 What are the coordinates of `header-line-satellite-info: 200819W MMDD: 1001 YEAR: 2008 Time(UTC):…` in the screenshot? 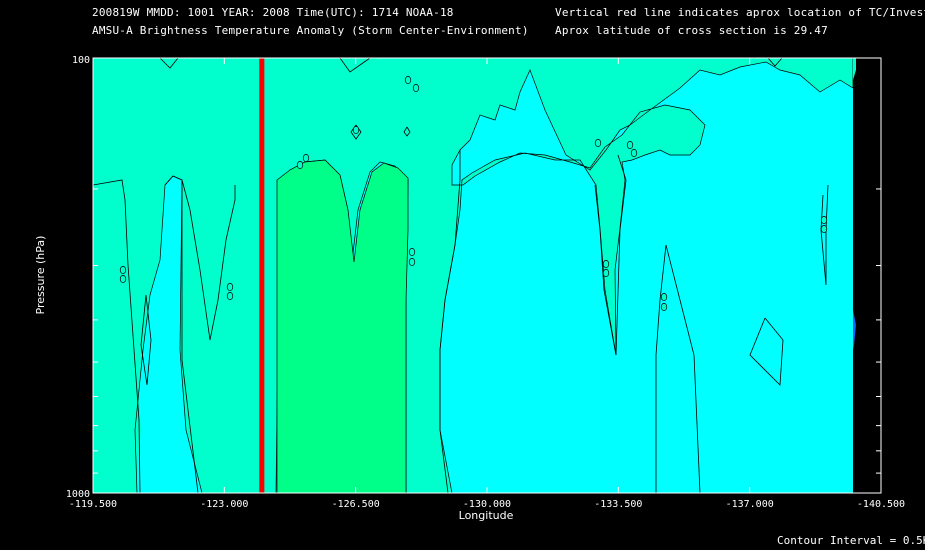 It's located at (273, 12).